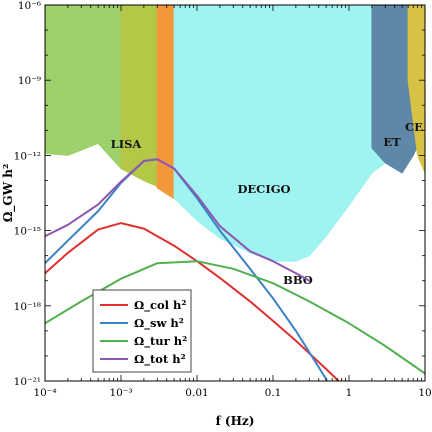  Describe the element at coordinates (8, 193) in the screenshot. I see `y-axis-title: Ω_GW h²` at that location.